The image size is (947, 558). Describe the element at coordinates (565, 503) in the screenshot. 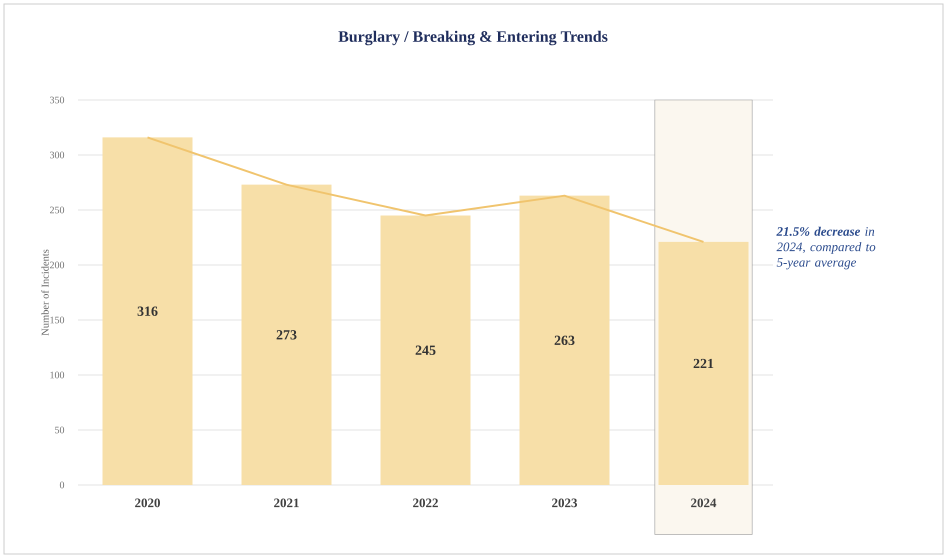

I see `x-tick-label: 2023` at that location.